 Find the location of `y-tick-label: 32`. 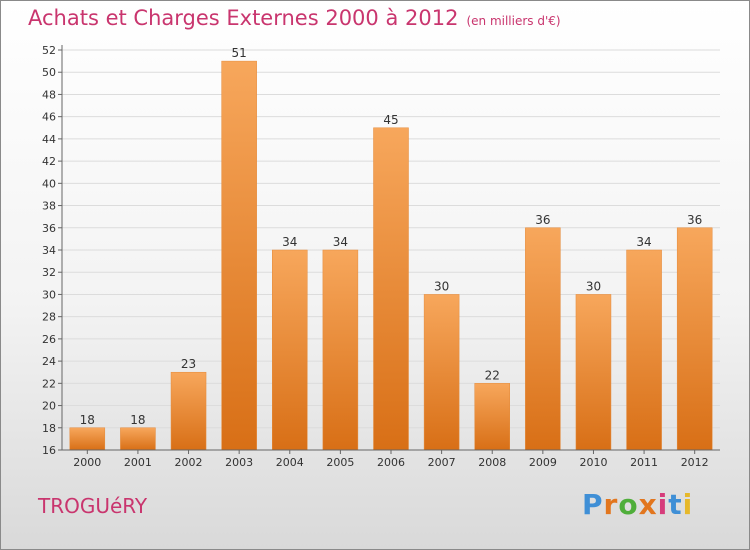

y-tick-label: 32 is located at coordinates (49, 272).